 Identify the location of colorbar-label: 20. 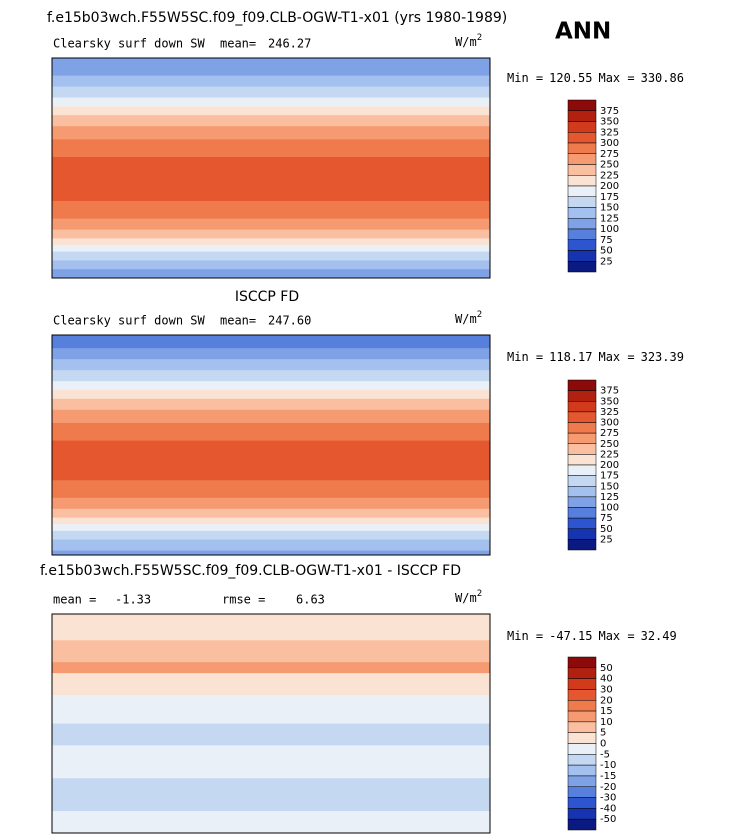
(606, 700).